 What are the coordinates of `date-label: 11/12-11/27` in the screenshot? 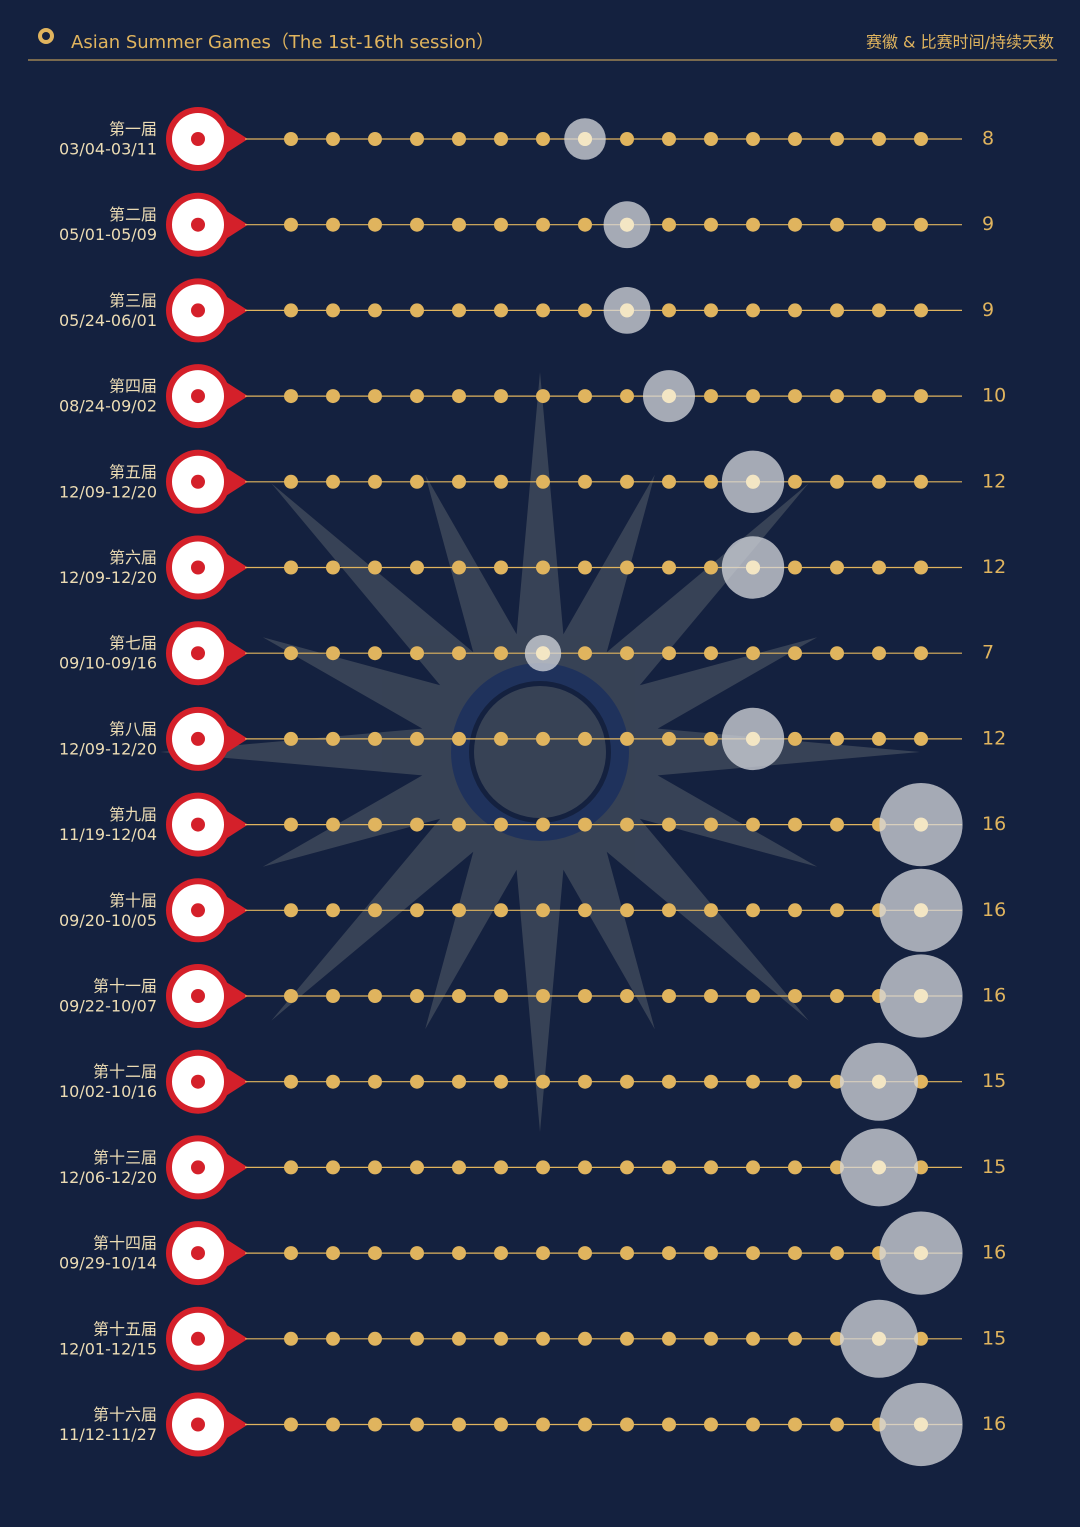 It's located at (108, 1434).